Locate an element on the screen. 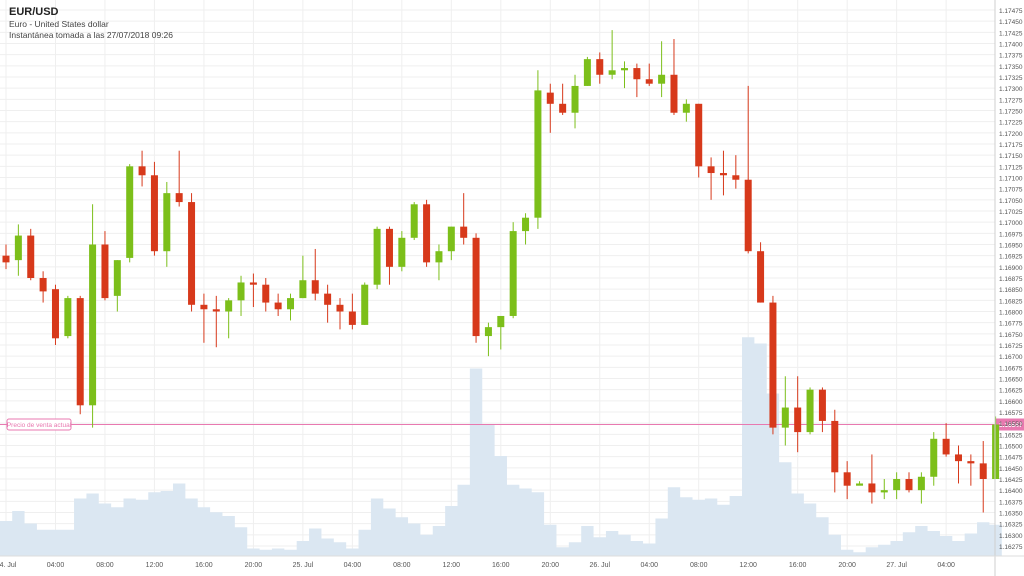 Image resolution: width=1024 pixels, height=576 pixels. x-tick-label: 16:00 is located at coordinates (798, 565).